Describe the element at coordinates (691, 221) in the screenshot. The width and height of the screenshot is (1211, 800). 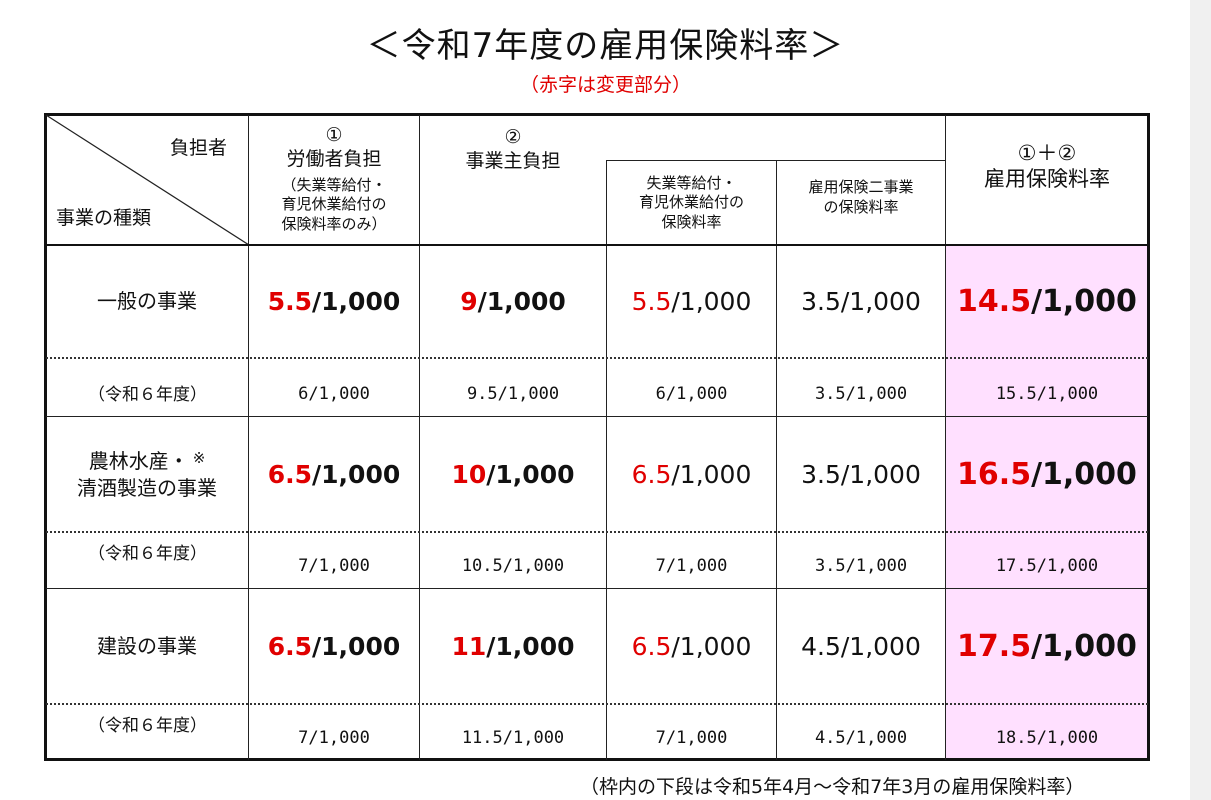
I see `header-unemployment-line-3: 保険料率` at that location.